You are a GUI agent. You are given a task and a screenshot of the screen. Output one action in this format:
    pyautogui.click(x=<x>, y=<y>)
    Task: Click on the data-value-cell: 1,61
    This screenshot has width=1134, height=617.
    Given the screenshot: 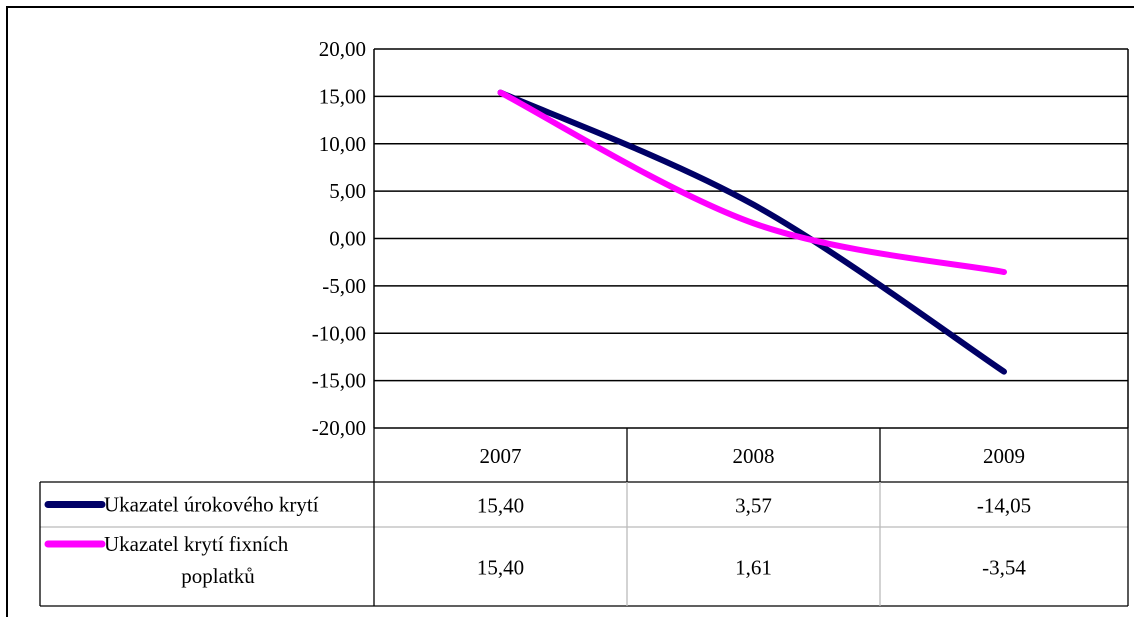 What is the action you would take?
    pyautogui.click(x=753, y=568)
    